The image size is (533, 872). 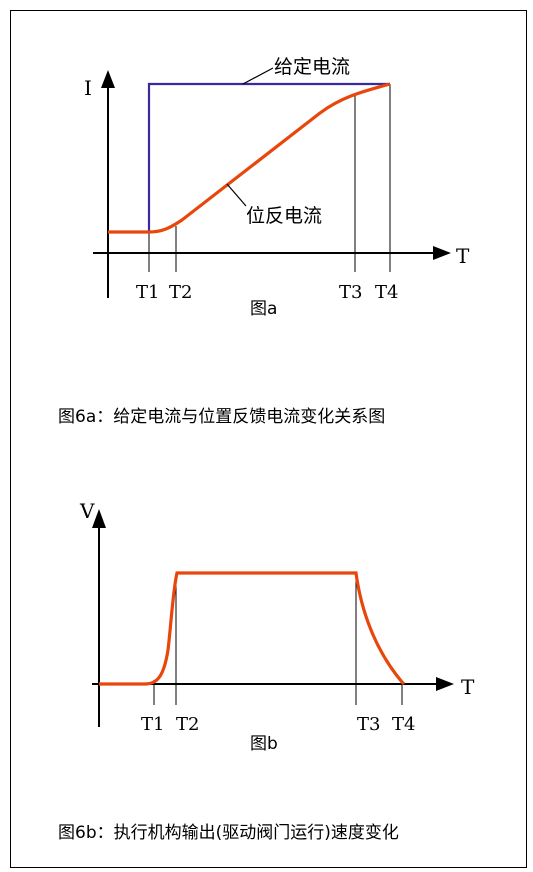 I want to click on b-tick-label-t3: T3, so click(x=368, y=724).